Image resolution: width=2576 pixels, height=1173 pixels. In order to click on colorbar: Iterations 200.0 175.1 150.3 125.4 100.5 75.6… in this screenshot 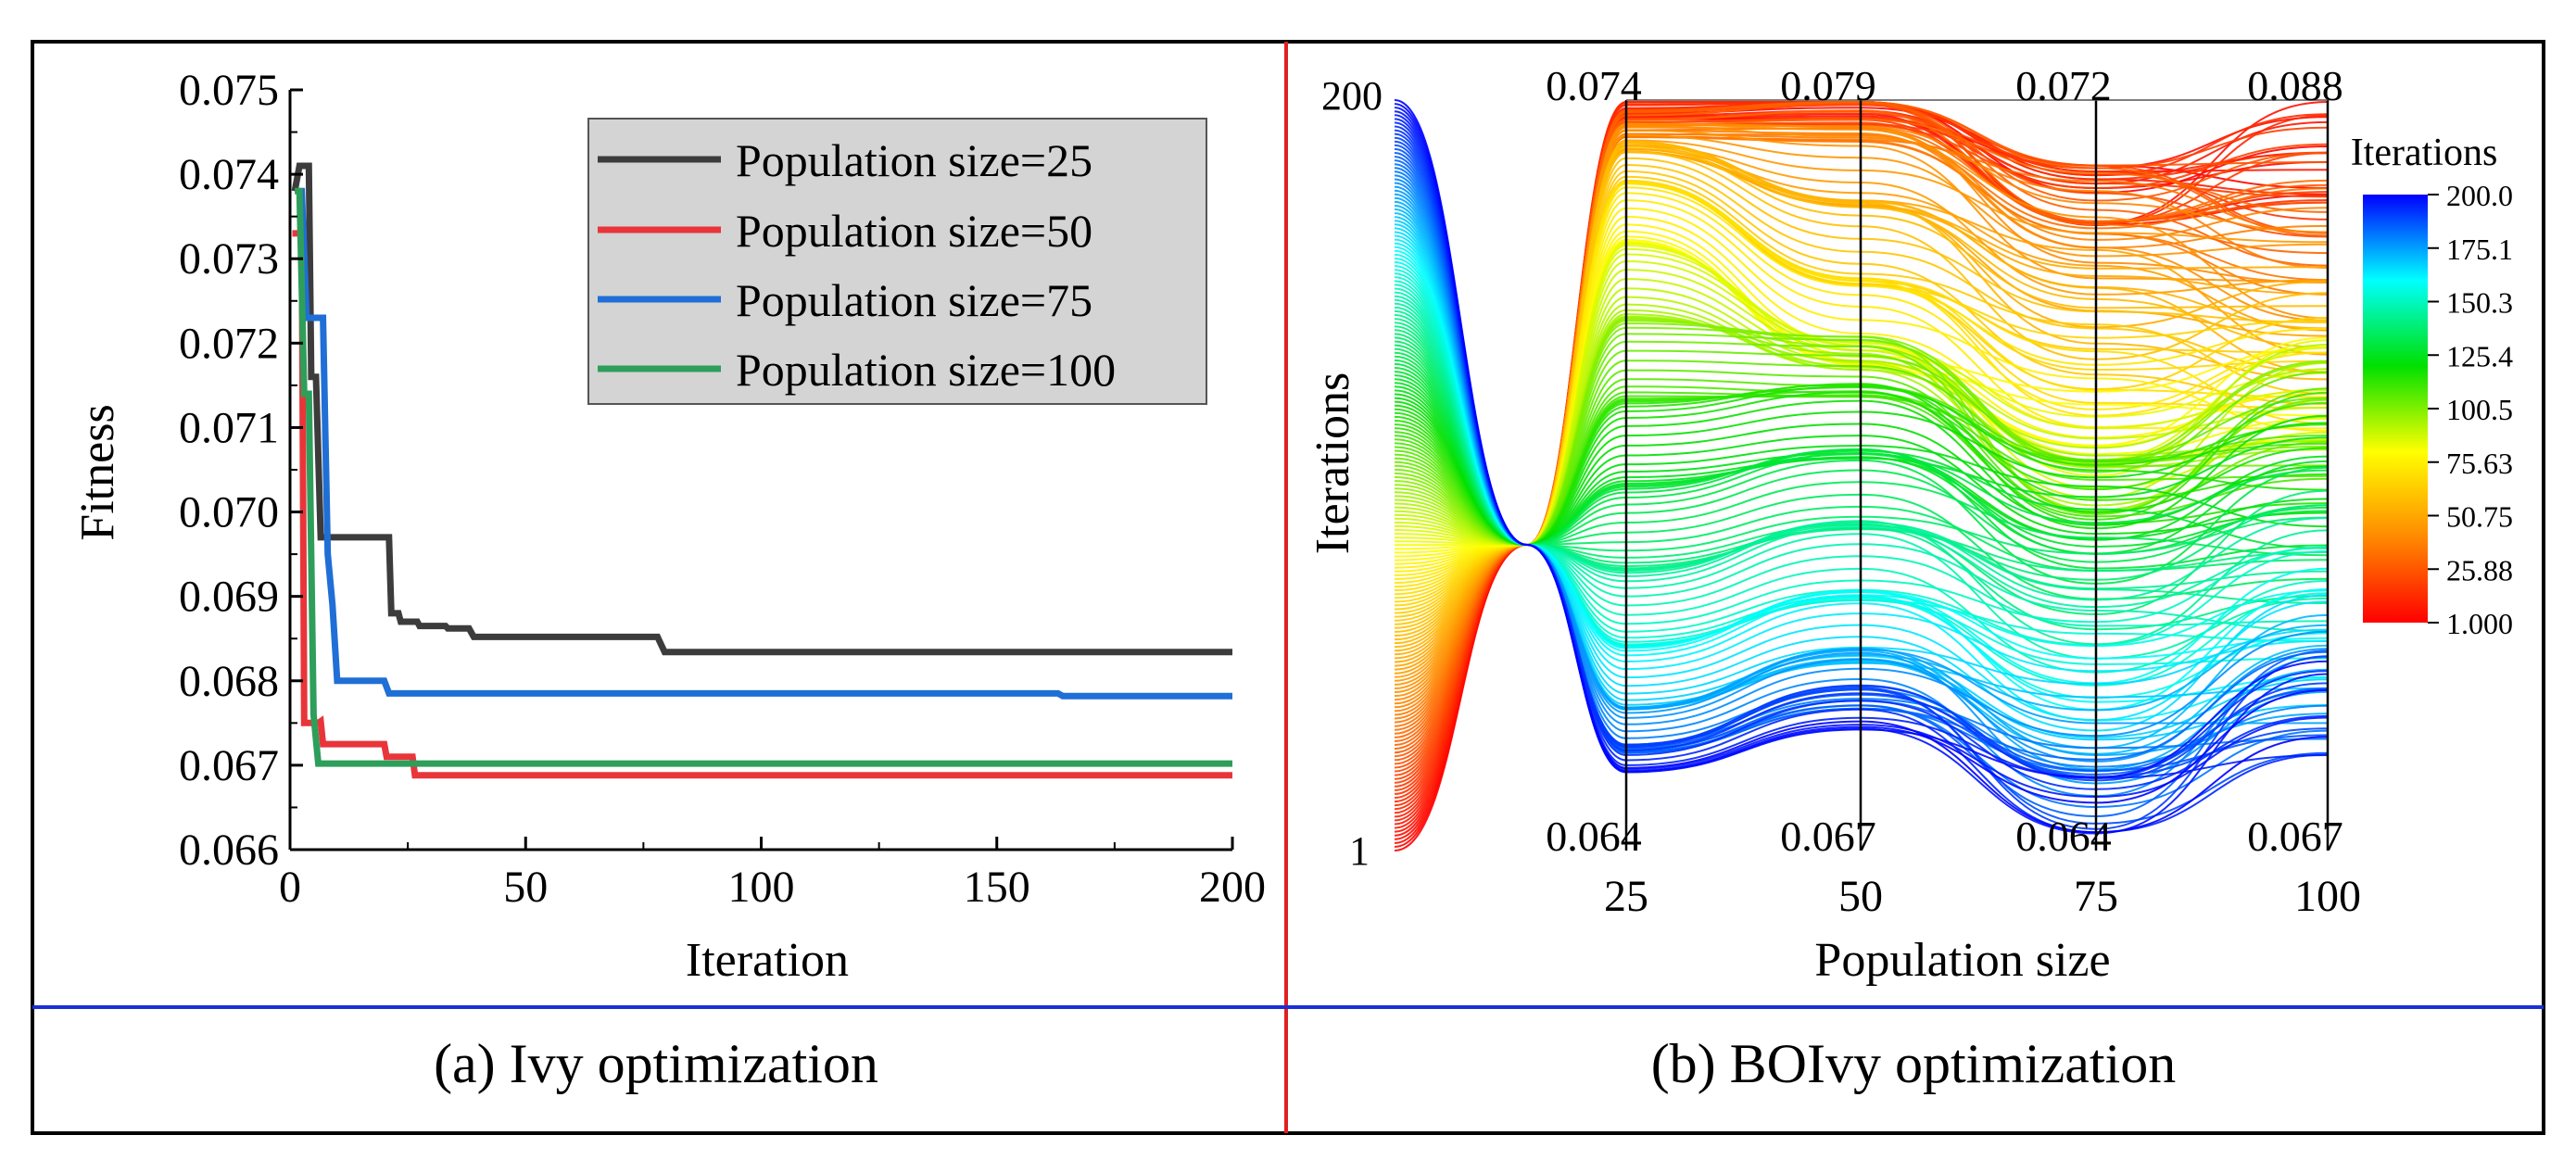, I will do `click(2432, 386)`.